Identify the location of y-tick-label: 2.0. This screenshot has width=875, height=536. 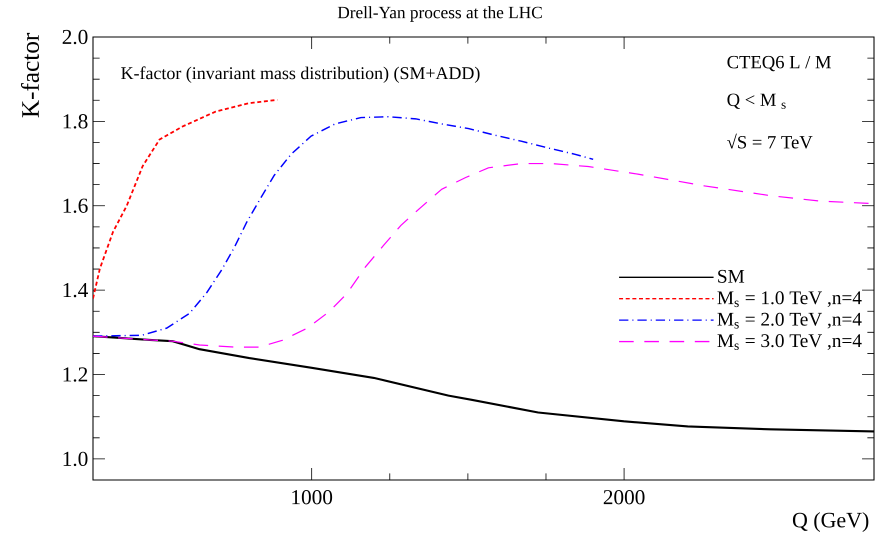
(75, 37).